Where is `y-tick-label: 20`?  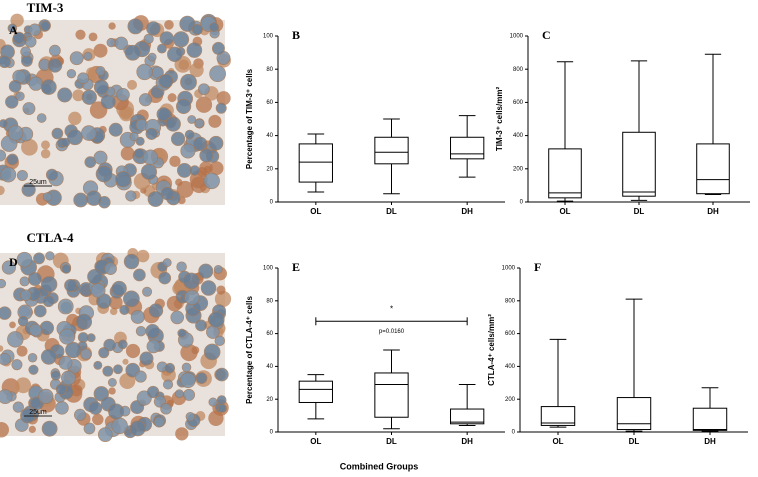 y-tick-label: 20 is located at coordinates (269, 169).